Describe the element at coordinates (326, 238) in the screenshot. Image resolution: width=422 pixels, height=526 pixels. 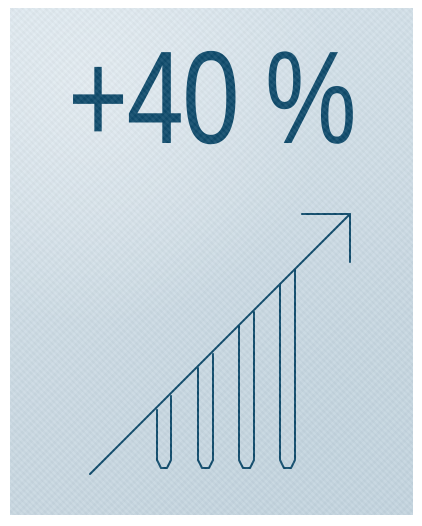
I see `arrow-head` at that location.